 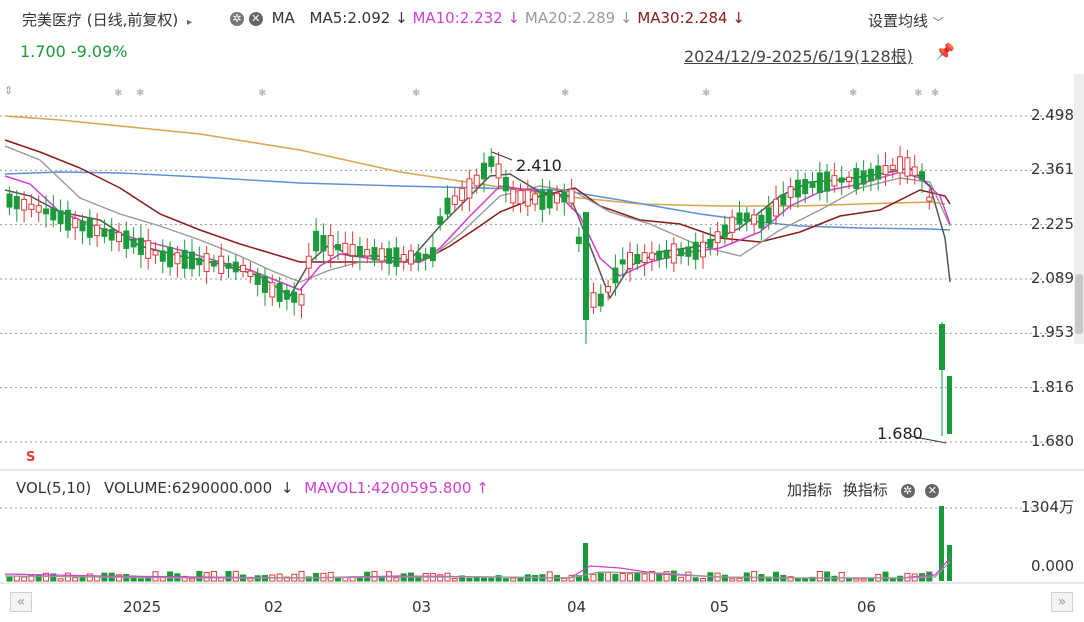 What do you see at coordinates (906, 20) in the screenshot?
I see `ma-settings-button: 设置均线 ﹀` at bounding box center [906, 20].